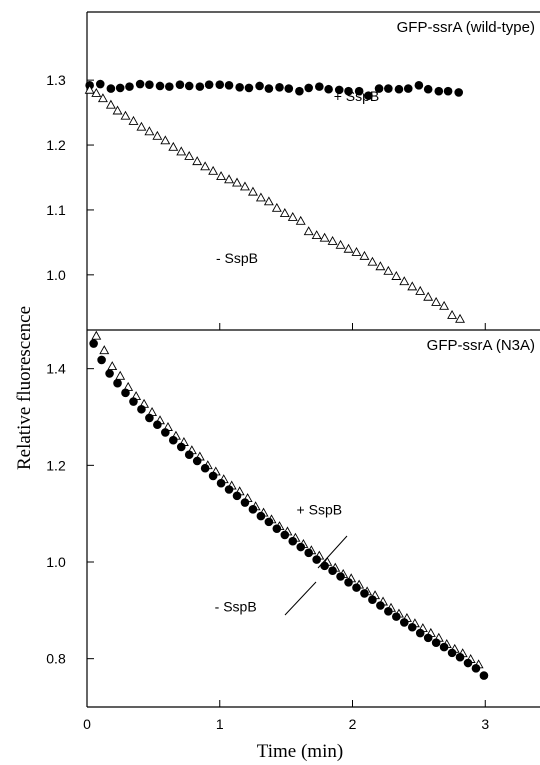 This screenshot has width=540, height=765. I want to click on x-tick-label: 2, so click(353, 724).